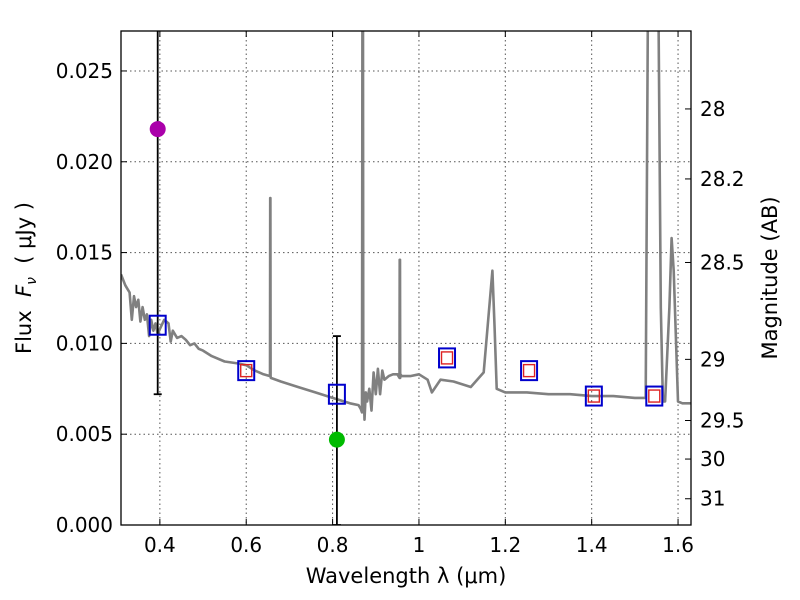  What do you see at coordinates (712, 459) in the screenshot?
I see `y2-tick-label: 30` at bounding box center [712, 459].